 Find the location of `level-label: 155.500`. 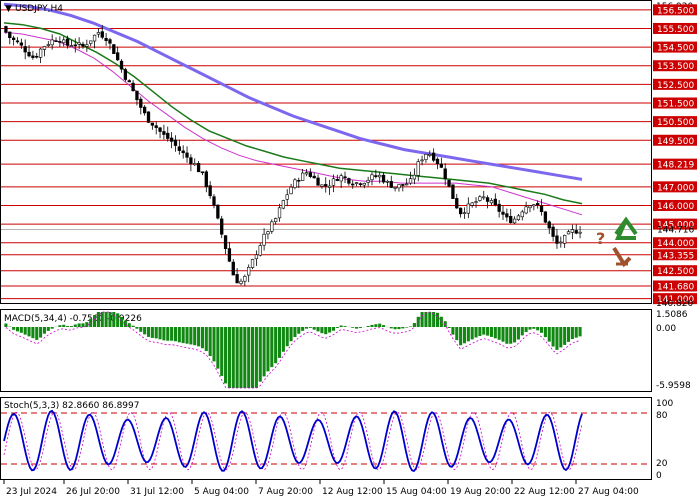

level-label: 155.500 is located at coordinates (675, 30).